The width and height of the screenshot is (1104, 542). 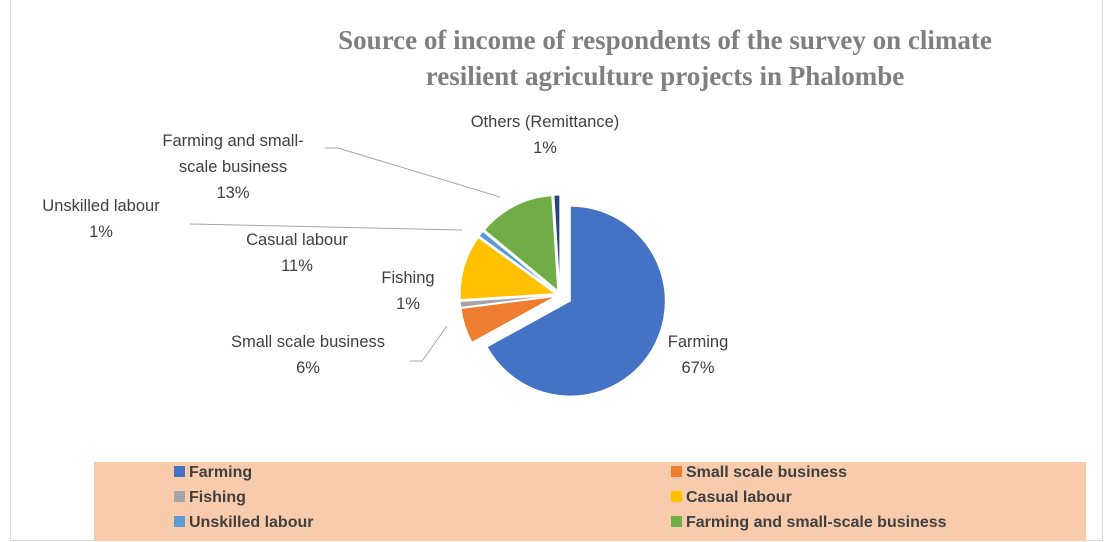 I want to click on legend-label-small-scale-business: Small scale business, so click(x=766, y=472).